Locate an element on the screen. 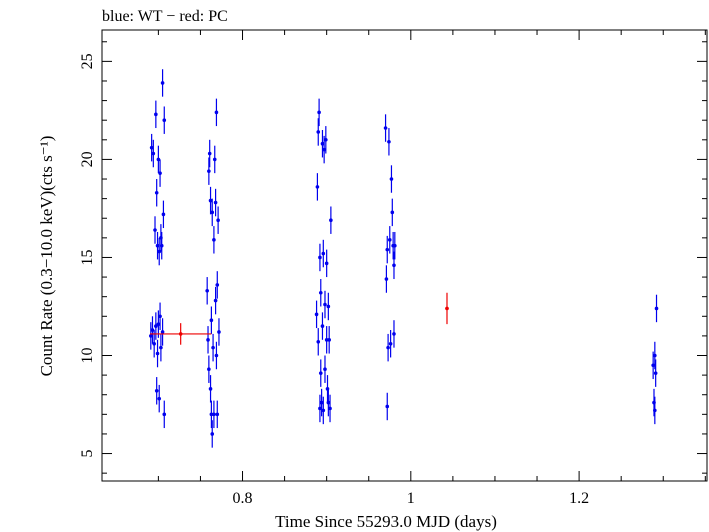 This screenshot has height=532, width=709. y-tick-label: 5 is located at coordinates (87, 454).